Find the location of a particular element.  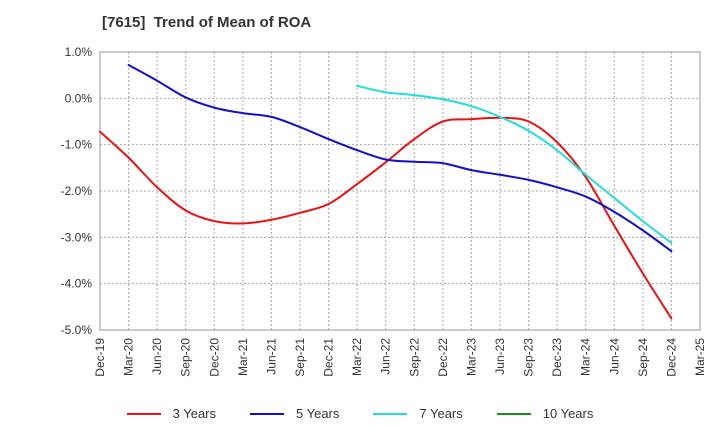

x-tick-label: Sep-20 is located at coordinates (186, 357).